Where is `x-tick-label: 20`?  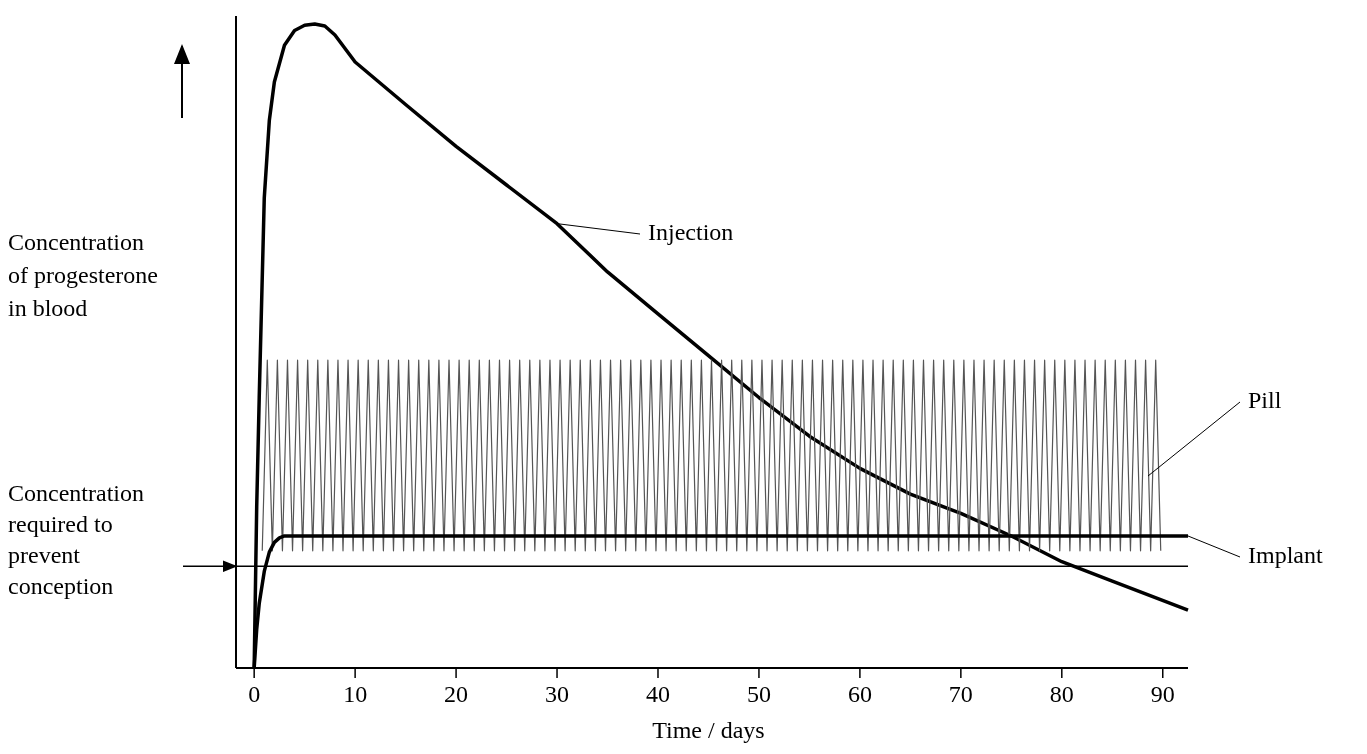
x-tick-label: 20 is located at coordinates (456, 694).